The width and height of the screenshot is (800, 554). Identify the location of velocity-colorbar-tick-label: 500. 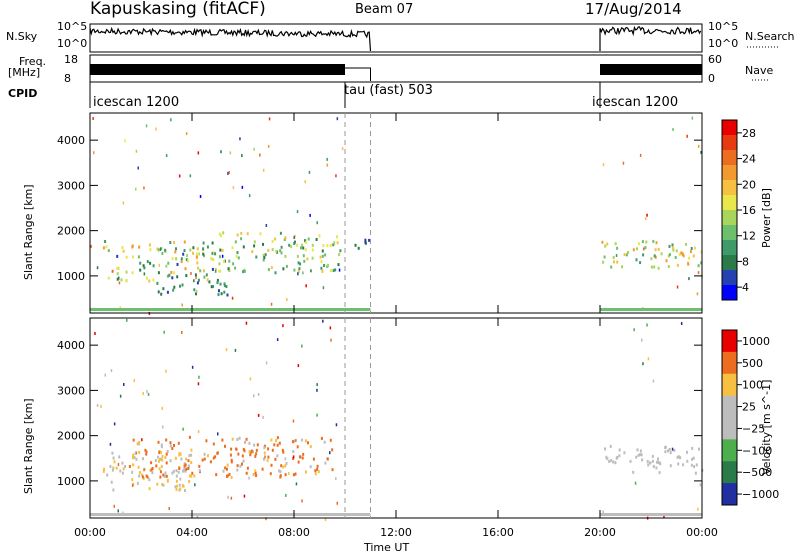
(752, 363).